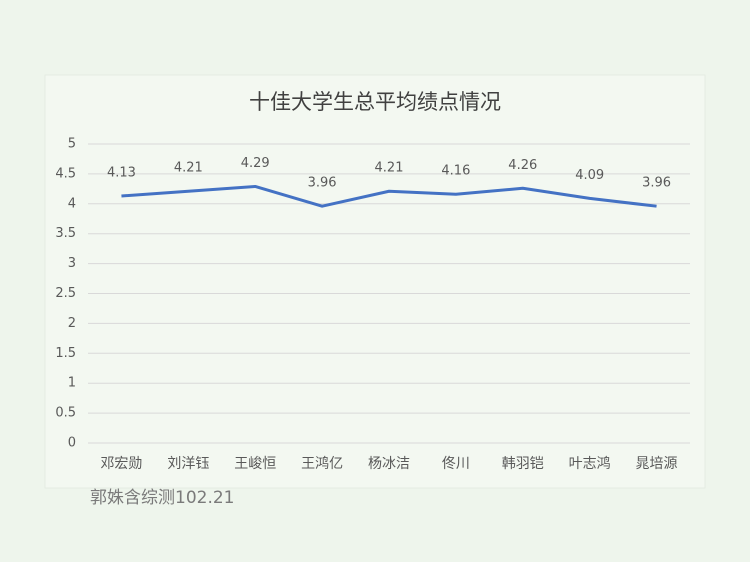 Image resolution: width=750 pixels, height=562 pixels. Describe the element at coordinates (121, 464) in the screenshot. I see `x-tick-label: 邓宏勋` at that location.